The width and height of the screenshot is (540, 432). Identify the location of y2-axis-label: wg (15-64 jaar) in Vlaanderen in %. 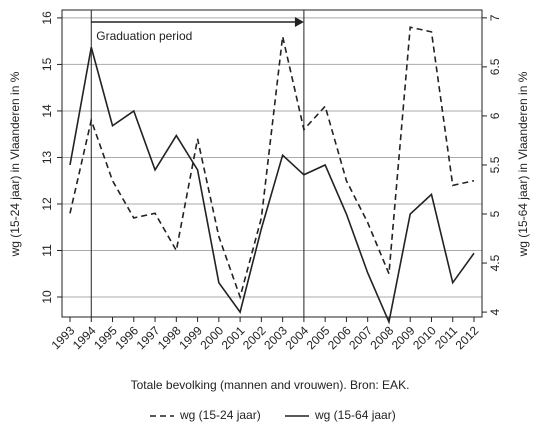
(523, 164).